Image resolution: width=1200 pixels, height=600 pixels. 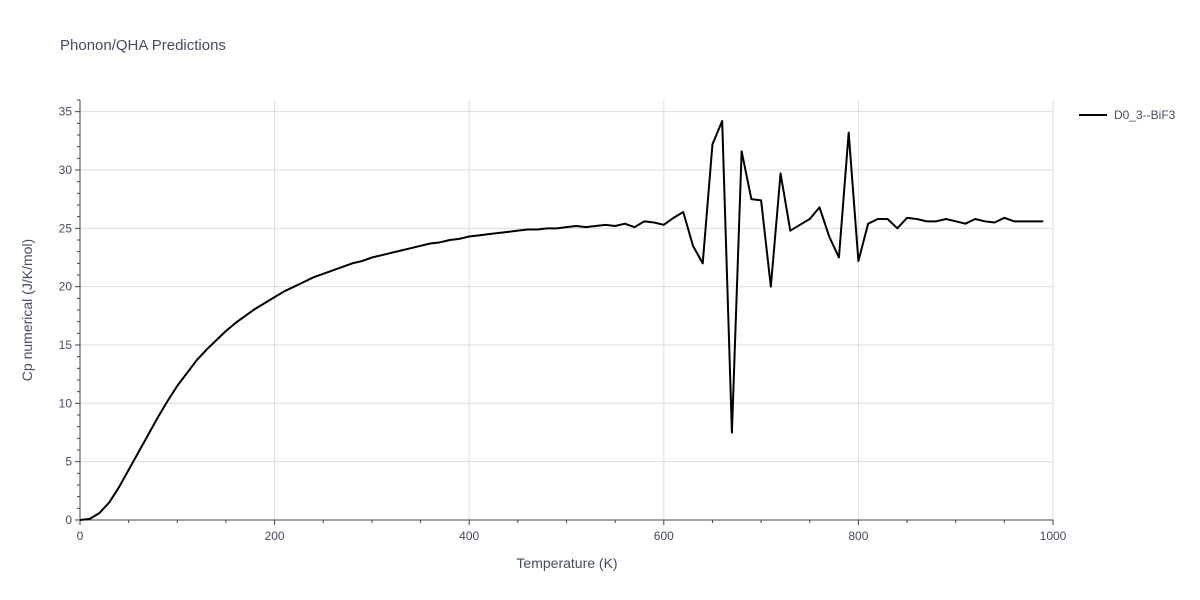 What do you see at coordinates (66, 228) in the screenshot?
I see `y-tick-label: 25` at bounding box center [66, 228].